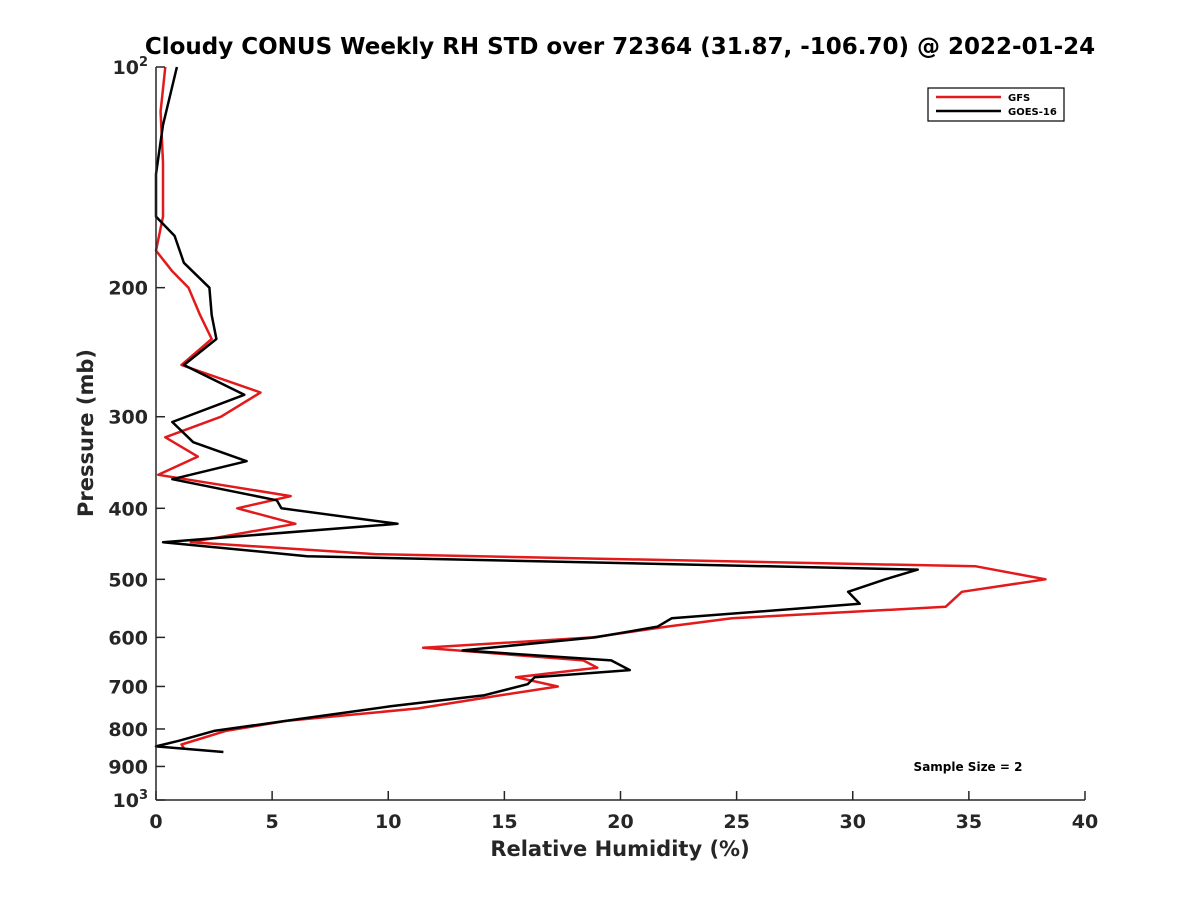 This screenshot has width=1200, height=900. Describe the element at coordinates (143, 795) in the screenshot. I see `y-tick-label-exponent: 3` at that location.